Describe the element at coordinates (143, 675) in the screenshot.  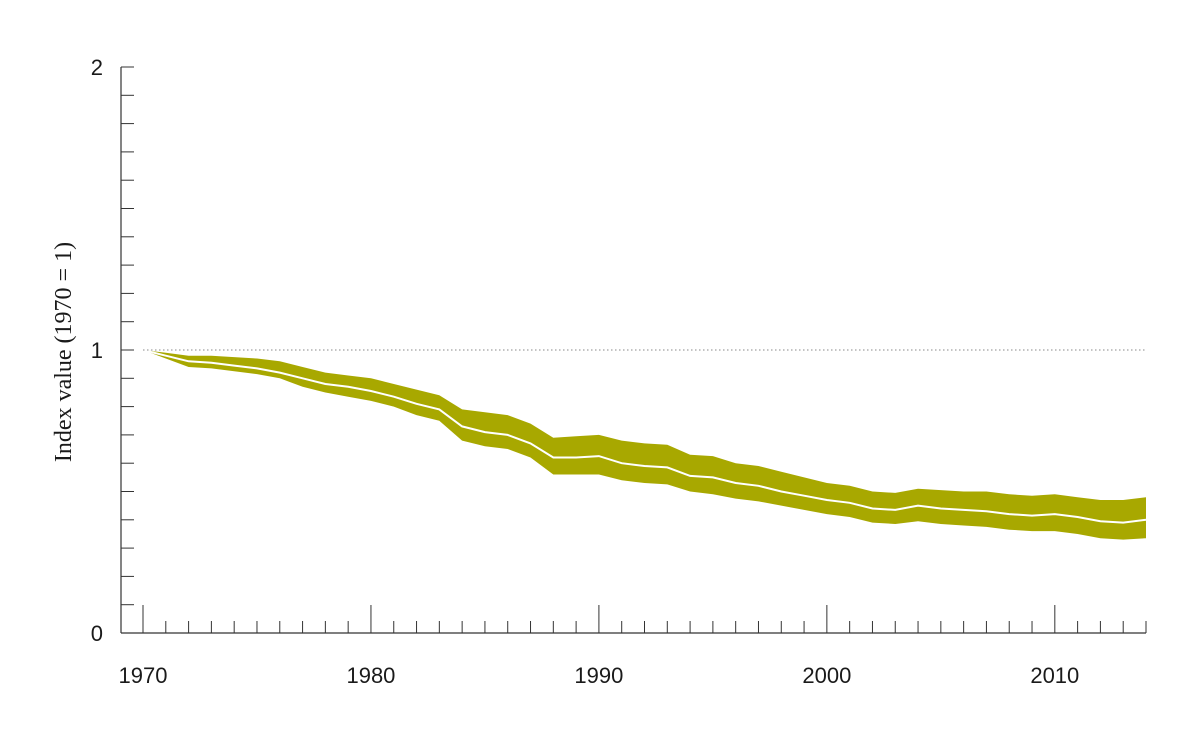
I see `x-tick-label: 1970` at that location.